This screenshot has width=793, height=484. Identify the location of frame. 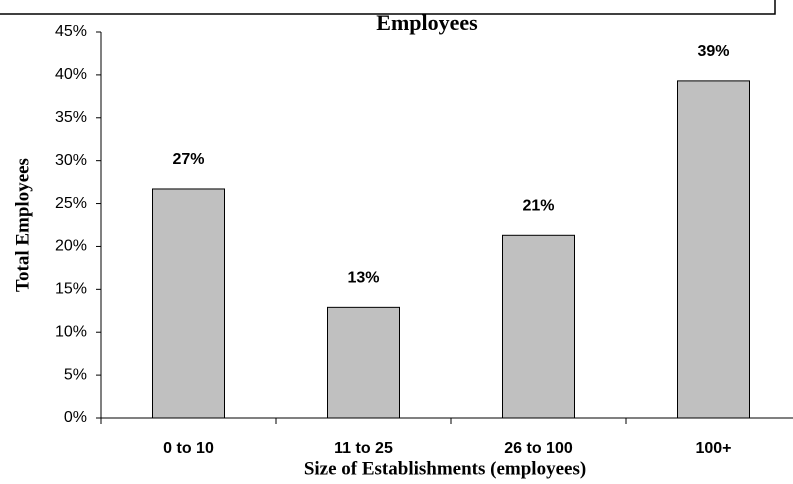
(388, 7).